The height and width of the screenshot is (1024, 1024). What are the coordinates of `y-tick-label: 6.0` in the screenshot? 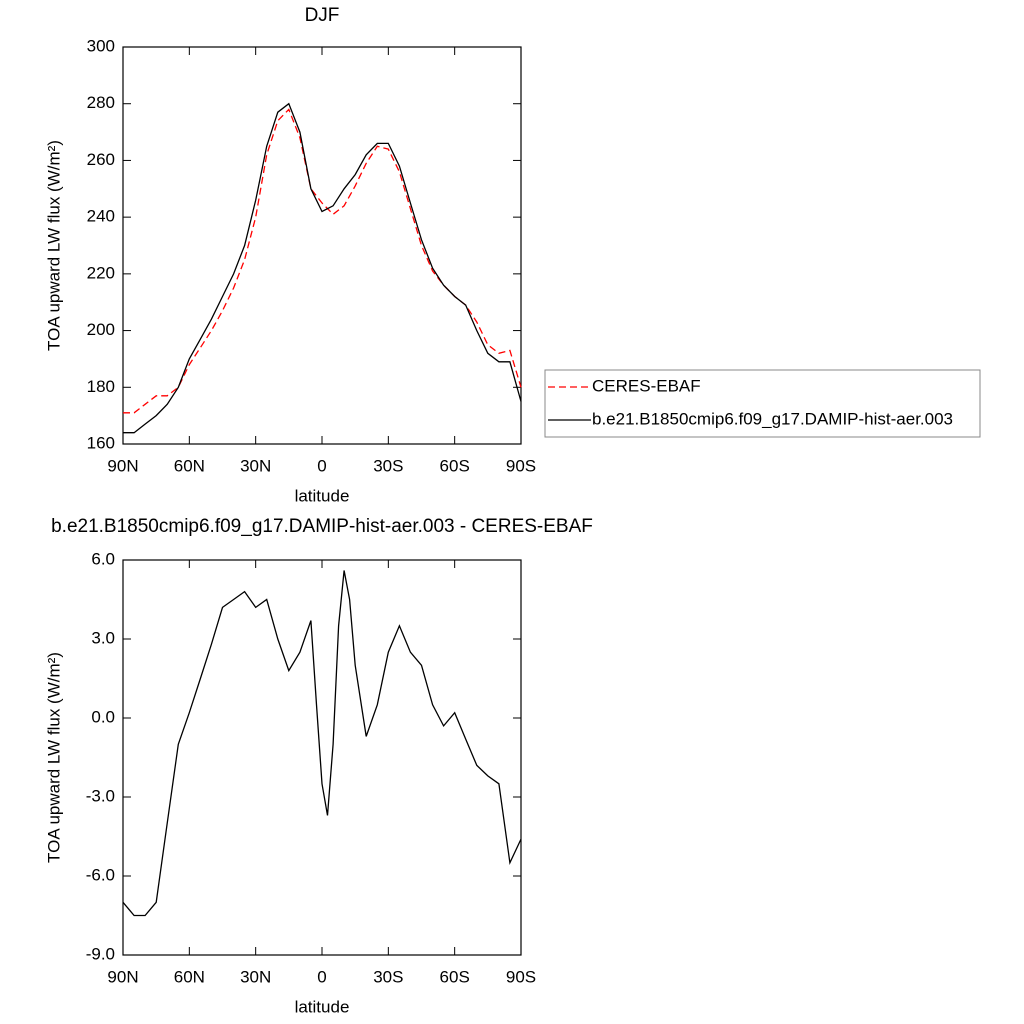 It's located at (103, 558).